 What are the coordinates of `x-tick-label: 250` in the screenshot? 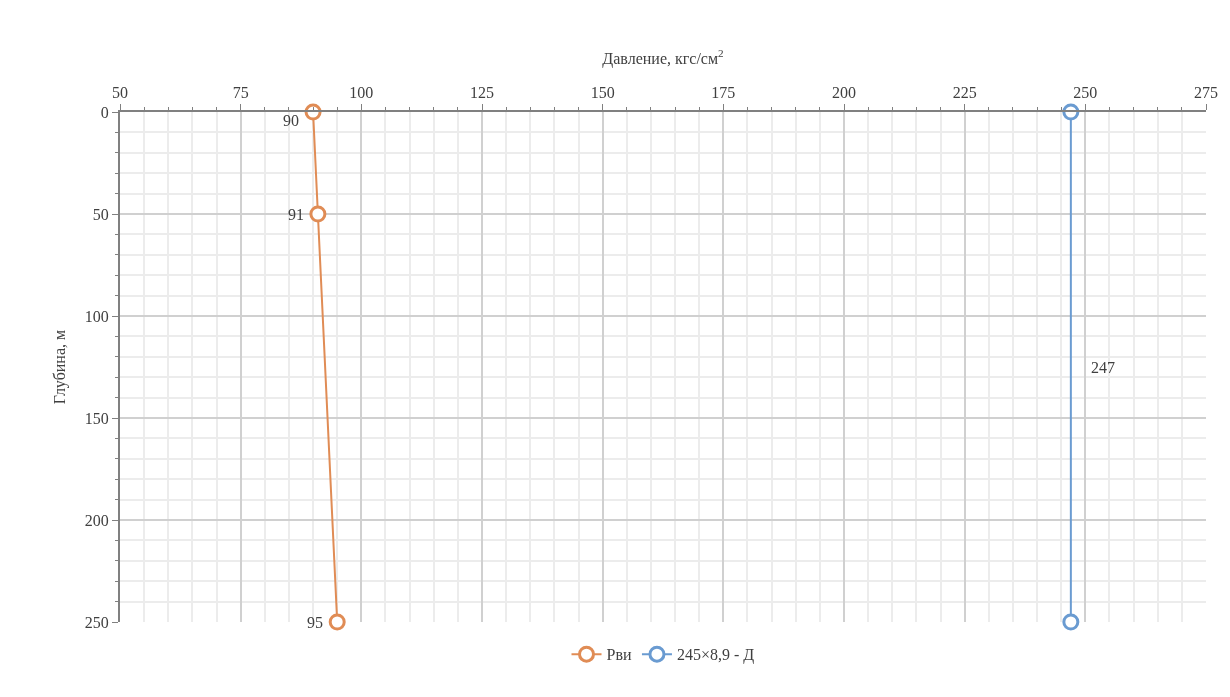 It's located at (1085, 92).